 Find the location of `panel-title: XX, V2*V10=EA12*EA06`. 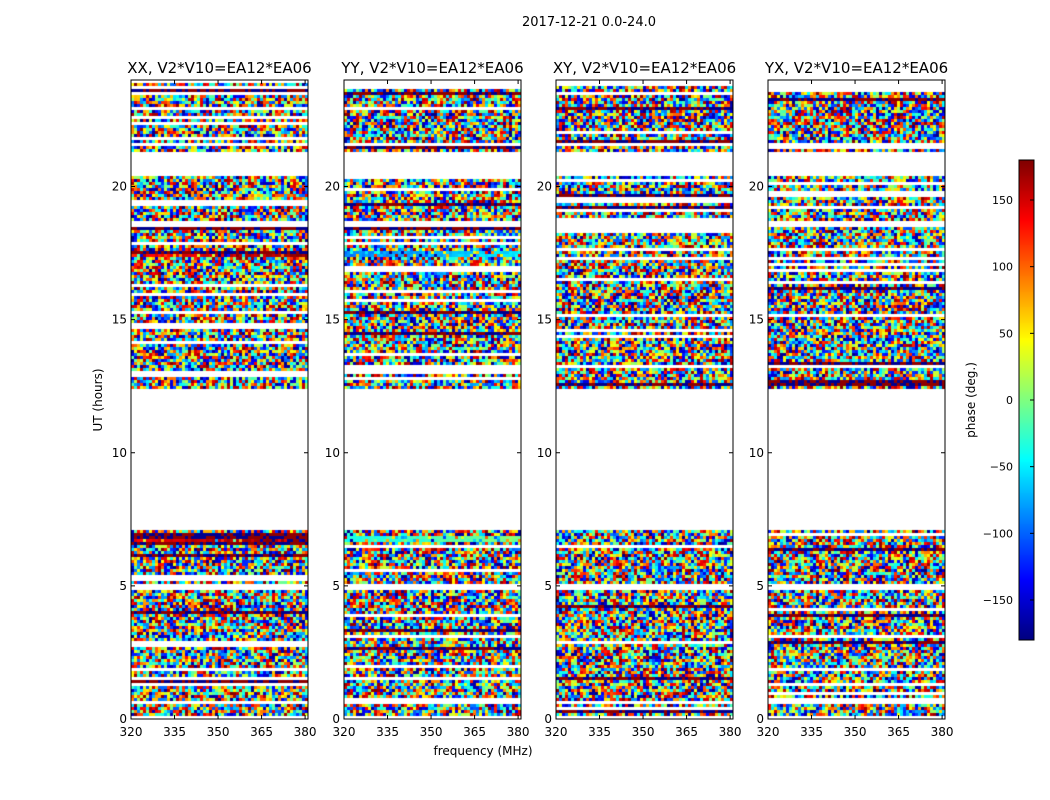

panel-title: XX, V2*V10=EA12*EA06 is located at coordinates (219, 68).